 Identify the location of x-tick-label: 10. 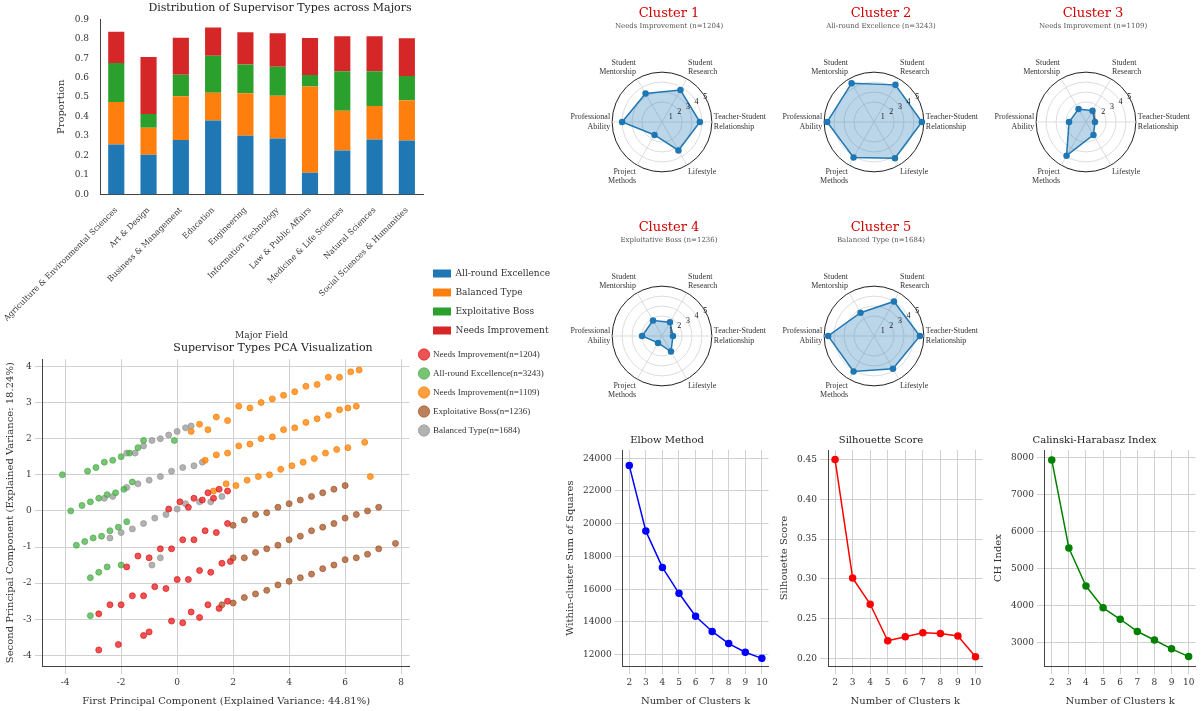
(975, 681).